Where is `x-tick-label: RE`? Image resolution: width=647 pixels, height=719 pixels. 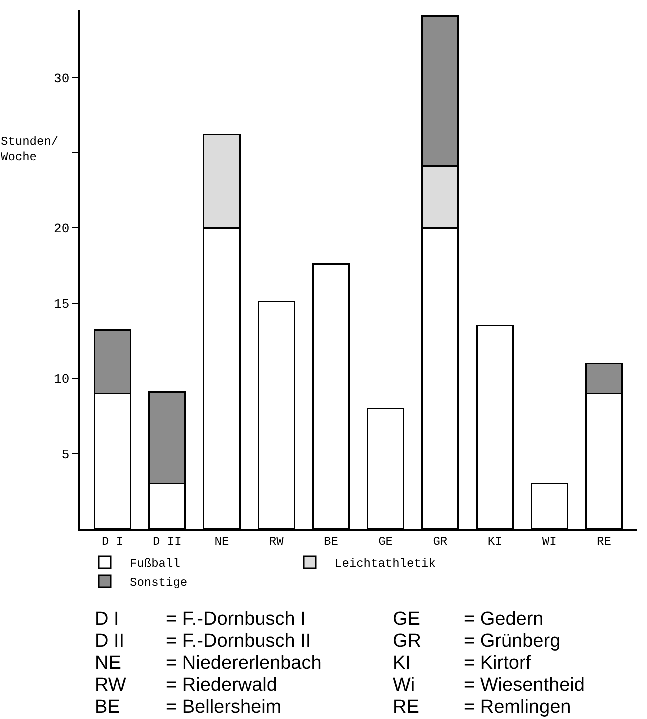 x-tick-label: RE is located at coordinates (604, 542).